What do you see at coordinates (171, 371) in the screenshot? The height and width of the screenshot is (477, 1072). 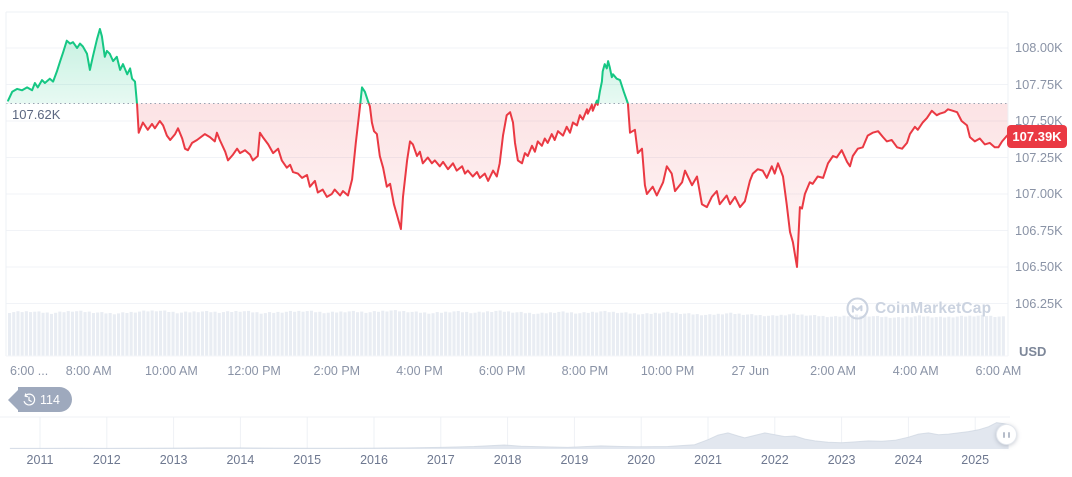 I see `x-axis-tick-label: 10:00 AM` at bounding box center [171, 371].